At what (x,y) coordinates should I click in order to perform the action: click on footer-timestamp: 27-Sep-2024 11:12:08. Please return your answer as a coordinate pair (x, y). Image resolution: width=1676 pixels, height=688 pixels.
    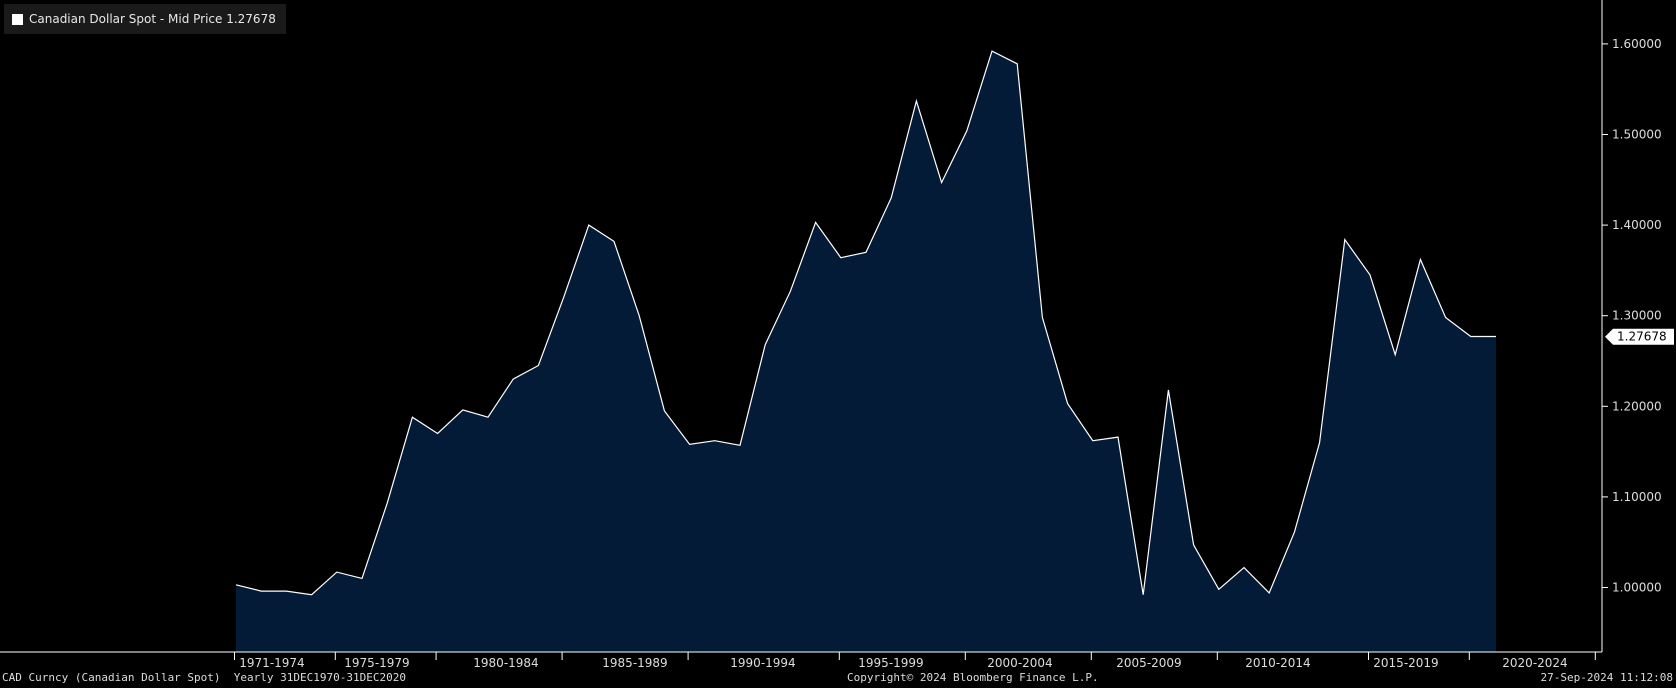
    Looking at the image, I should click on (1606, 677).